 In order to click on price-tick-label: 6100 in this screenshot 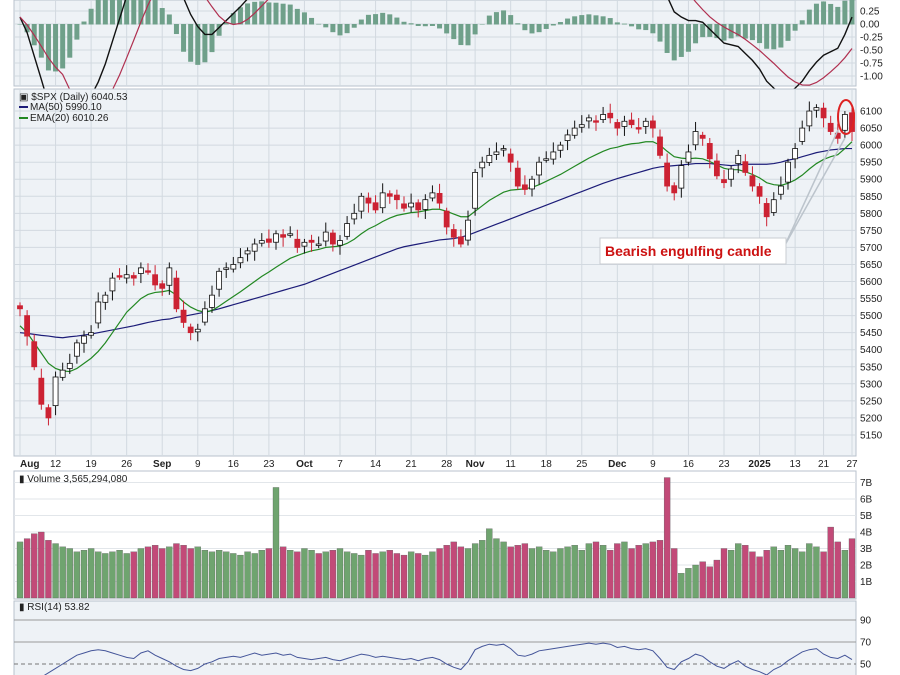, I will do `click(871, 112)`.